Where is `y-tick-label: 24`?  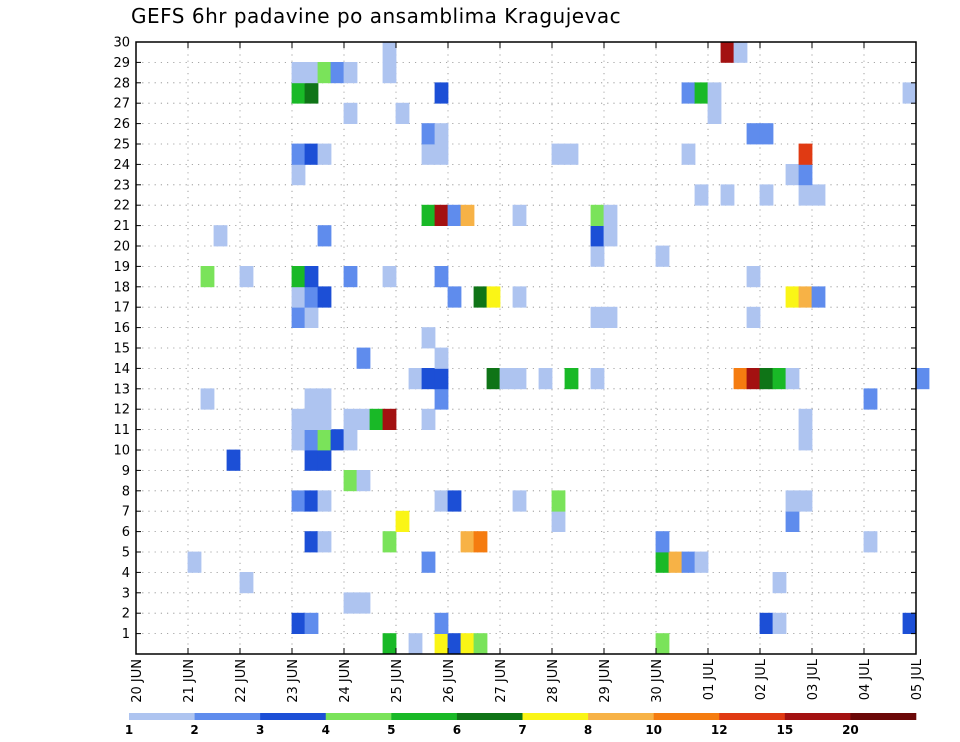
y-tick-label: 24 is located at coordinates (121, 165).